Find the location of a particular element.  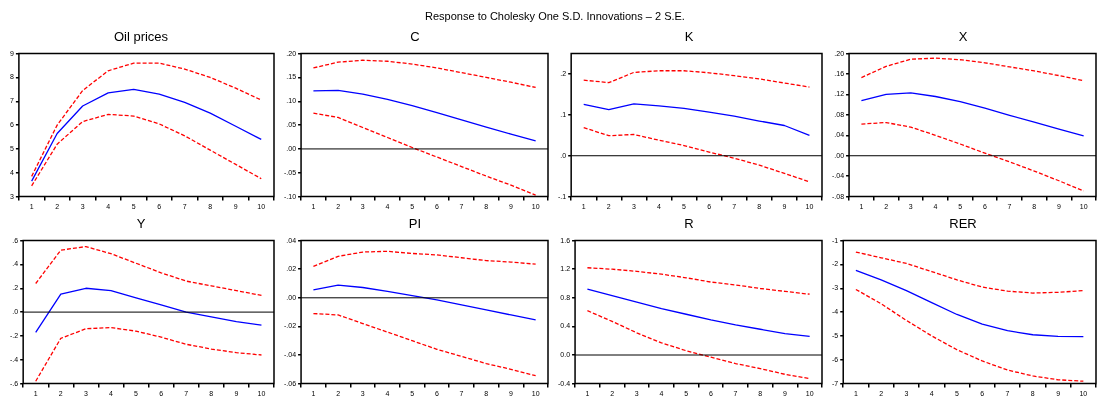

chart-title: Oil prices is located at coordinates (141, 37).